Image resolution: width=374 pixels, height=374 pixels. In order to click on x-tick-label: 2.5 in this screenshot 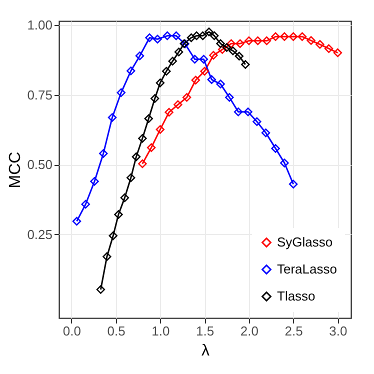, I will do `click(293, 331)`.